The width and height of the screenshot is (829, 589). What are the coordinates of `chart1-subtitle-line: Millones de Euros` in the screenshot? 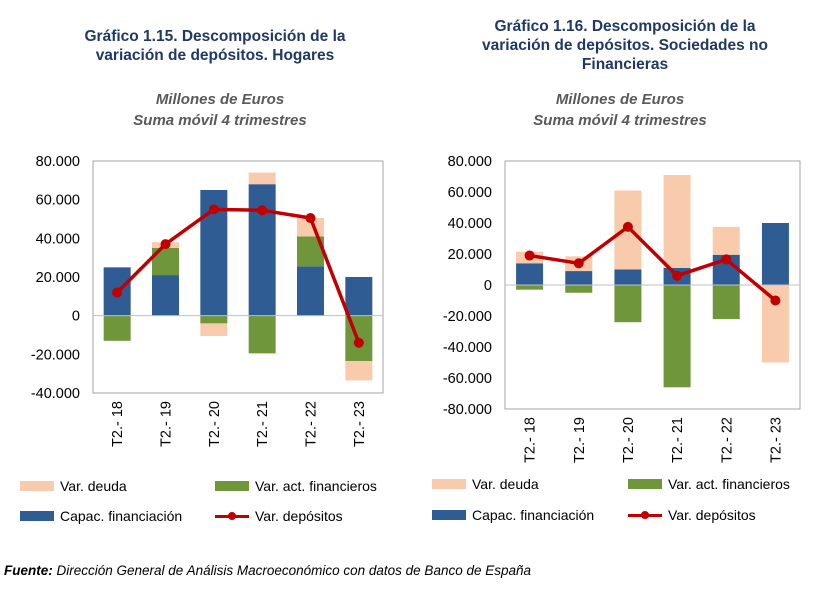 It's located at (220, 99).